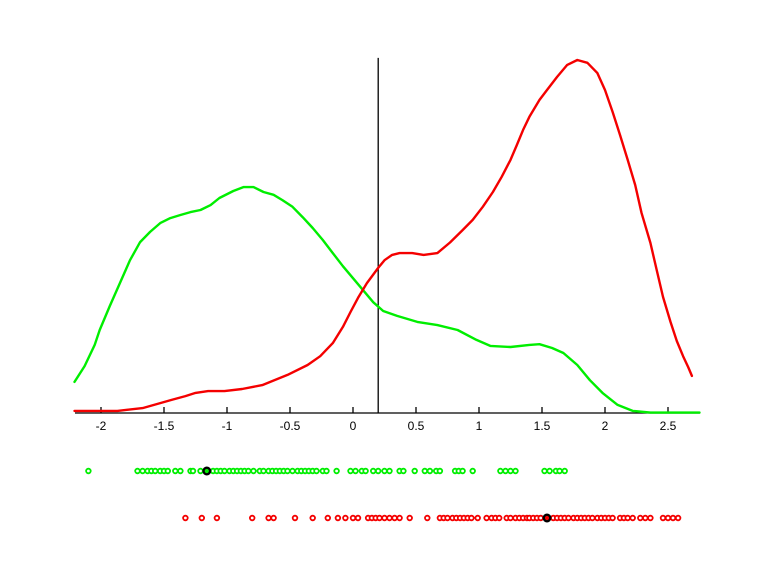  Describe the element at coordinates (164, 426) in the screenshot. I see `x-tick-label: -1.5` at that location.